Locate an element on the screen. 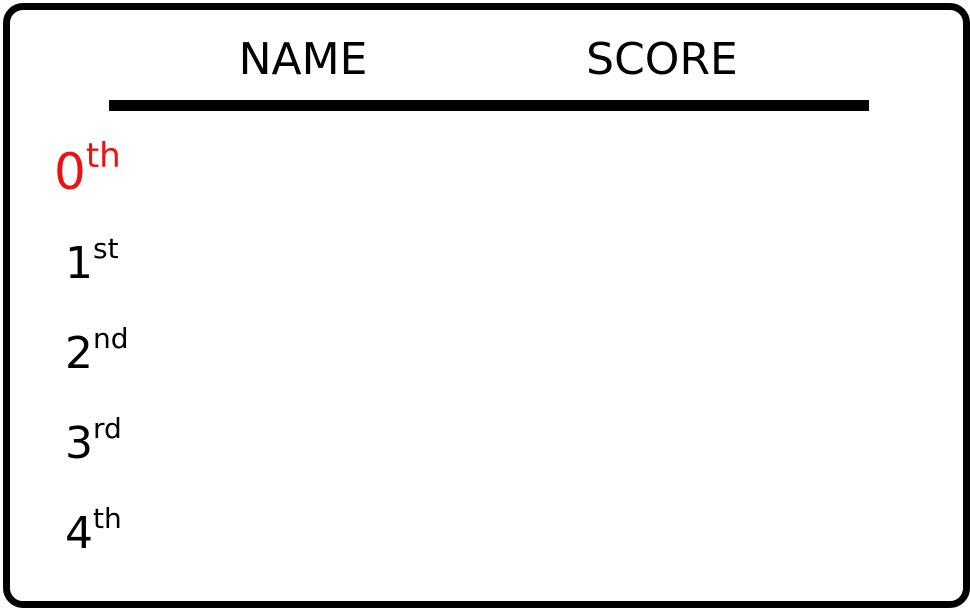  rank-number: 4 is located at coordinates (79, 533).